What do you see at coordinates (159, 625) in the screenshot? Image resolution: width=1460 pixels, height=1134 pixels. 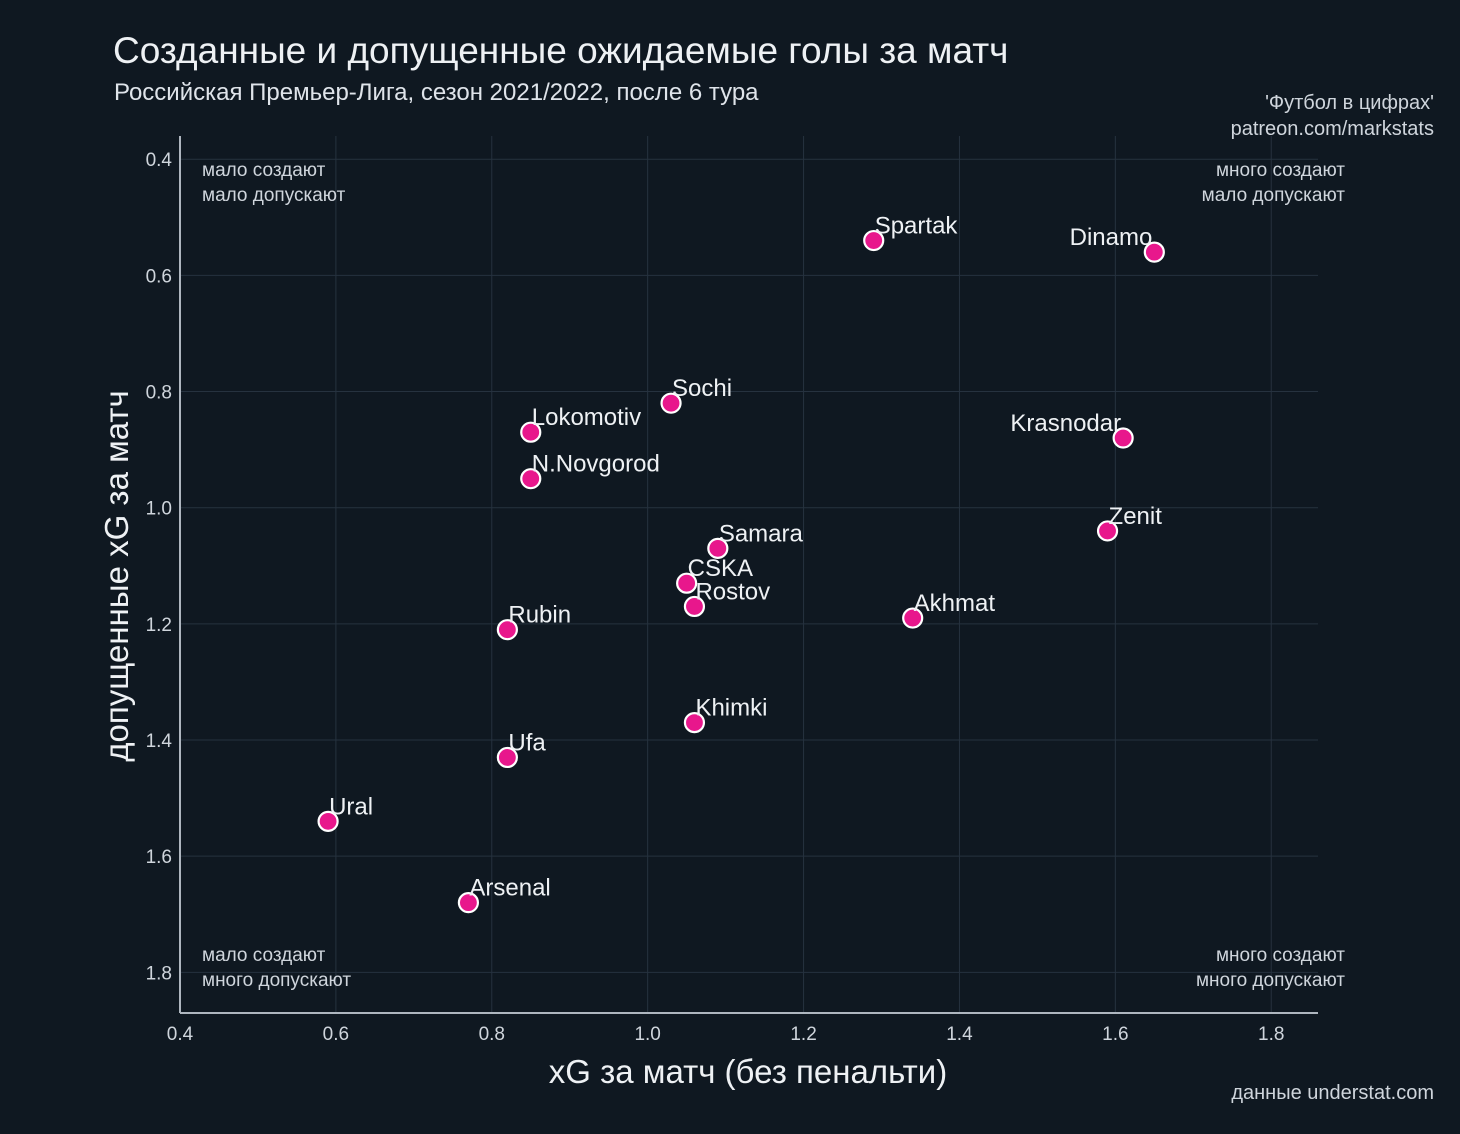 I see `y-tick-label: 1.2` at bounding box center [159, 625].